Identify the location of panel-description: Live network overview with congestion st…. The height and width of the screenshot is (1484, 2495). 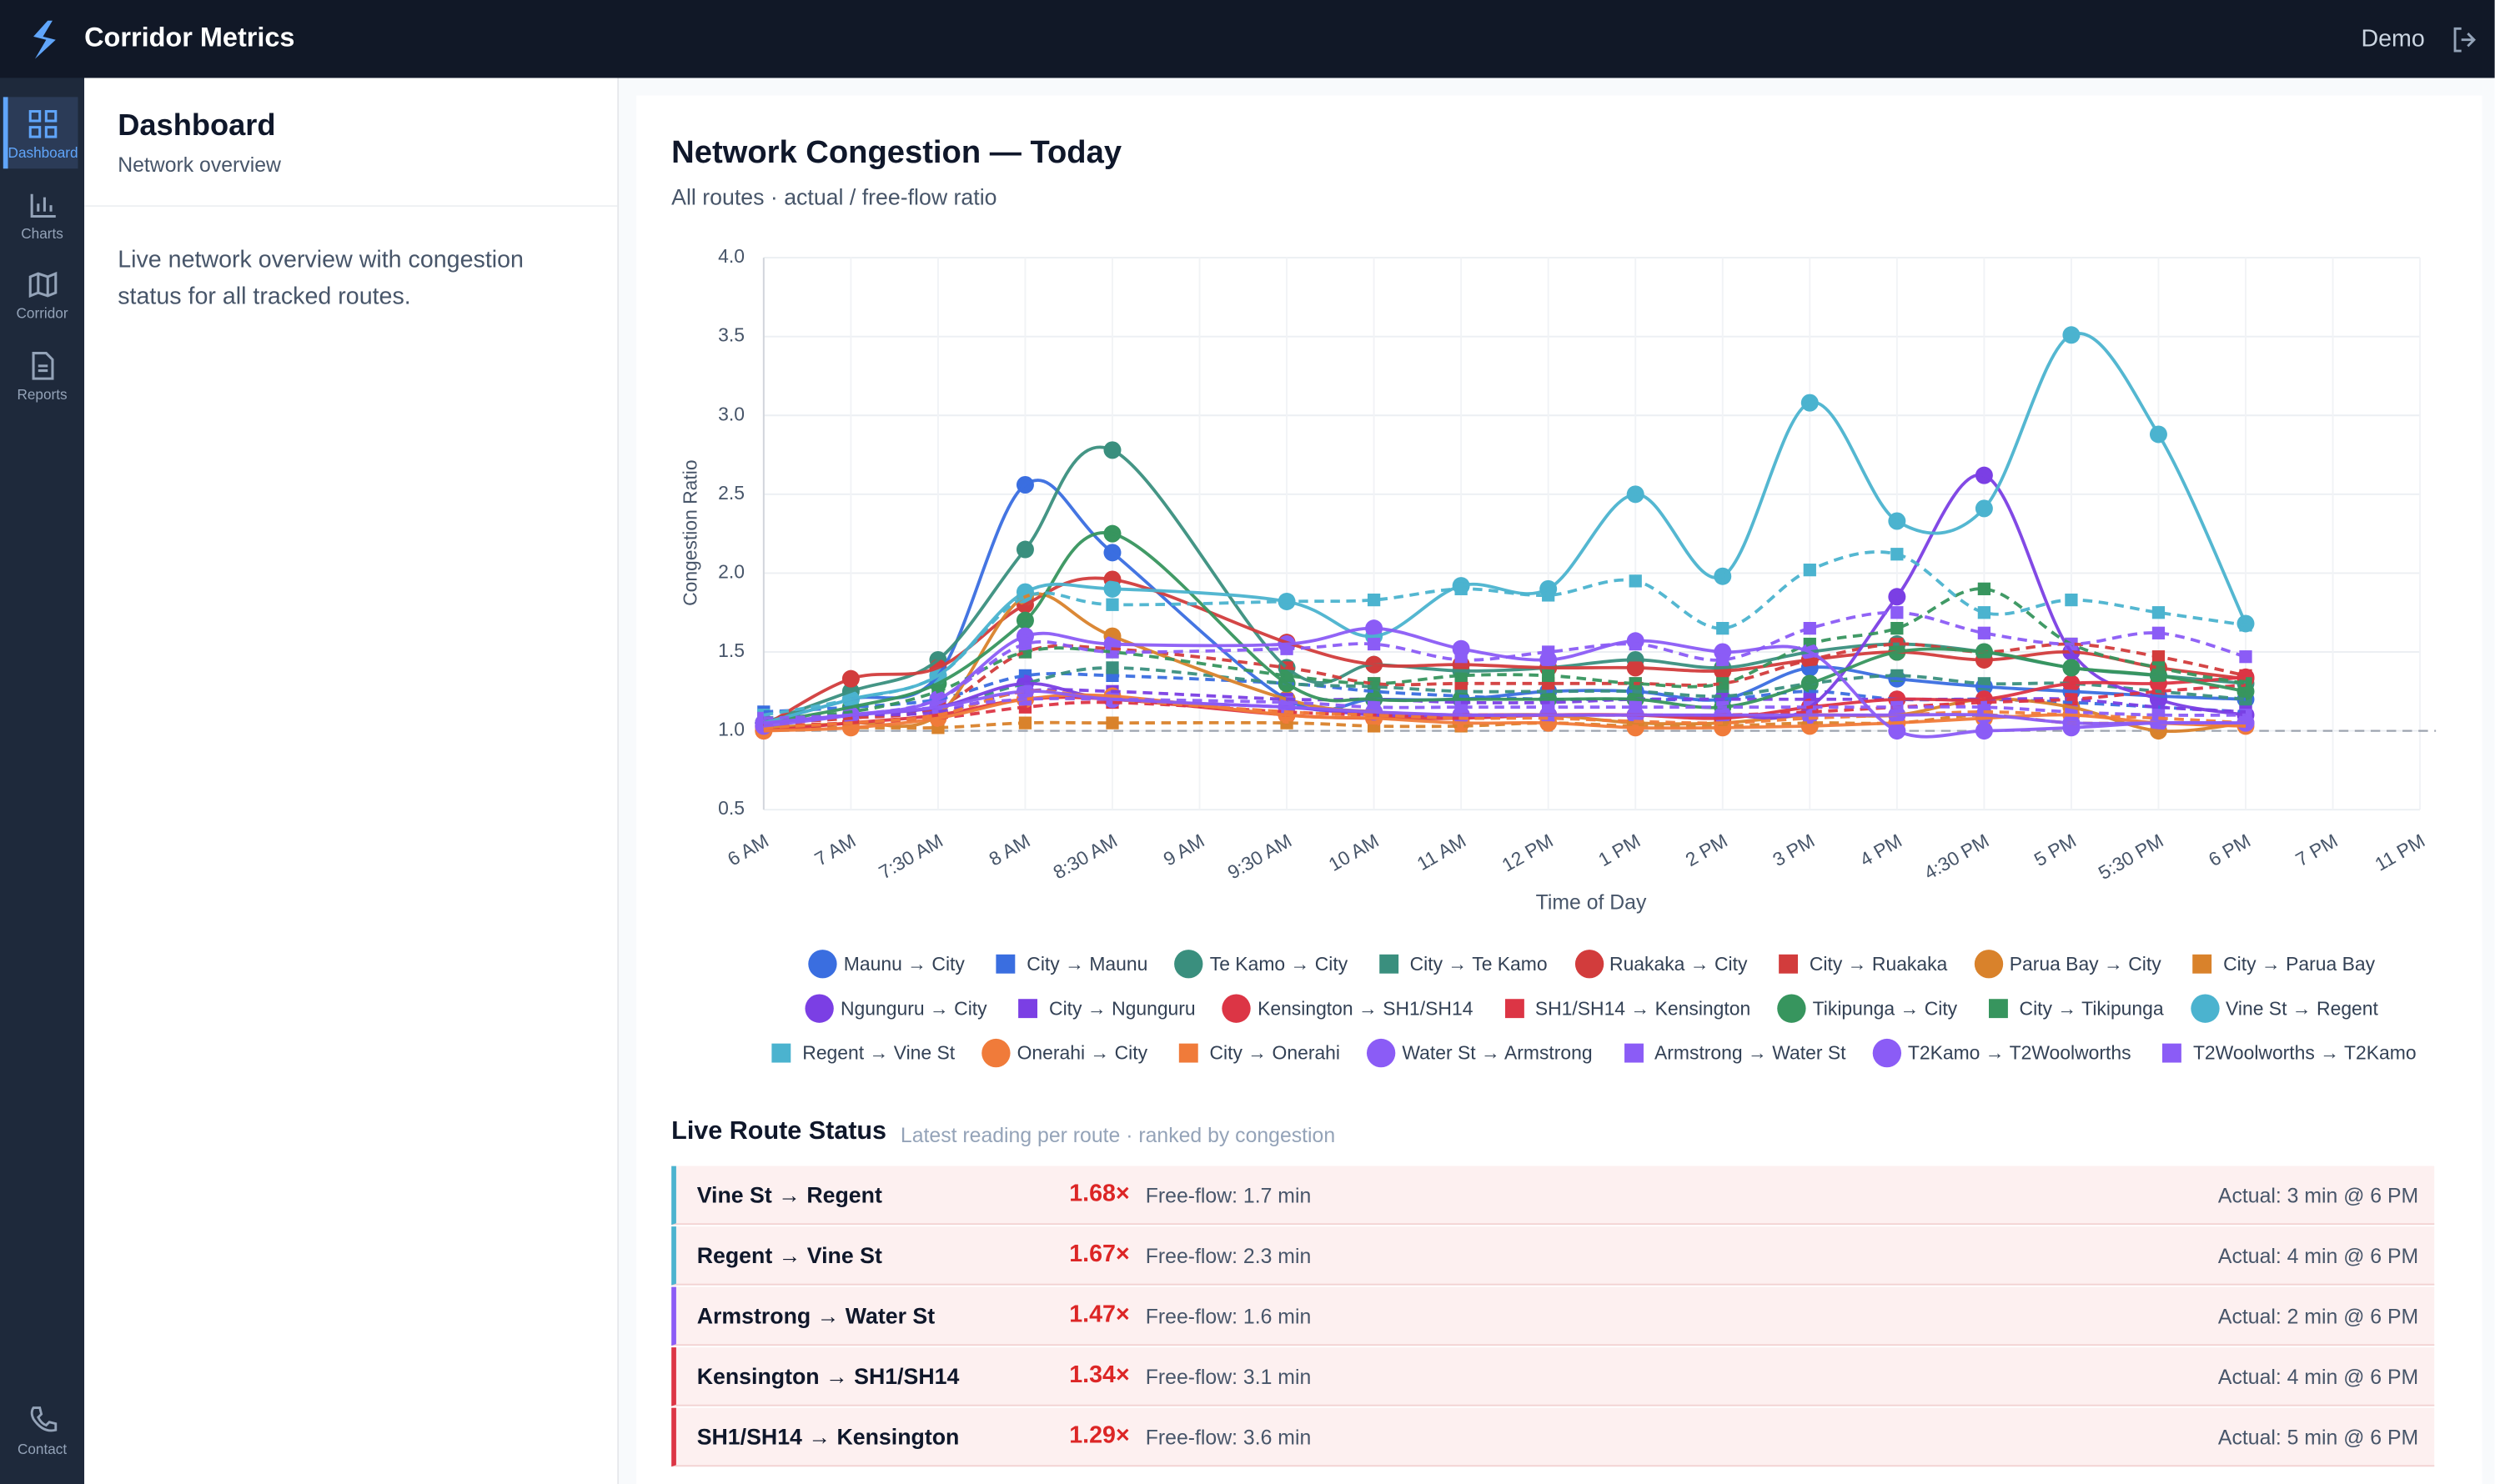
(321, 278).